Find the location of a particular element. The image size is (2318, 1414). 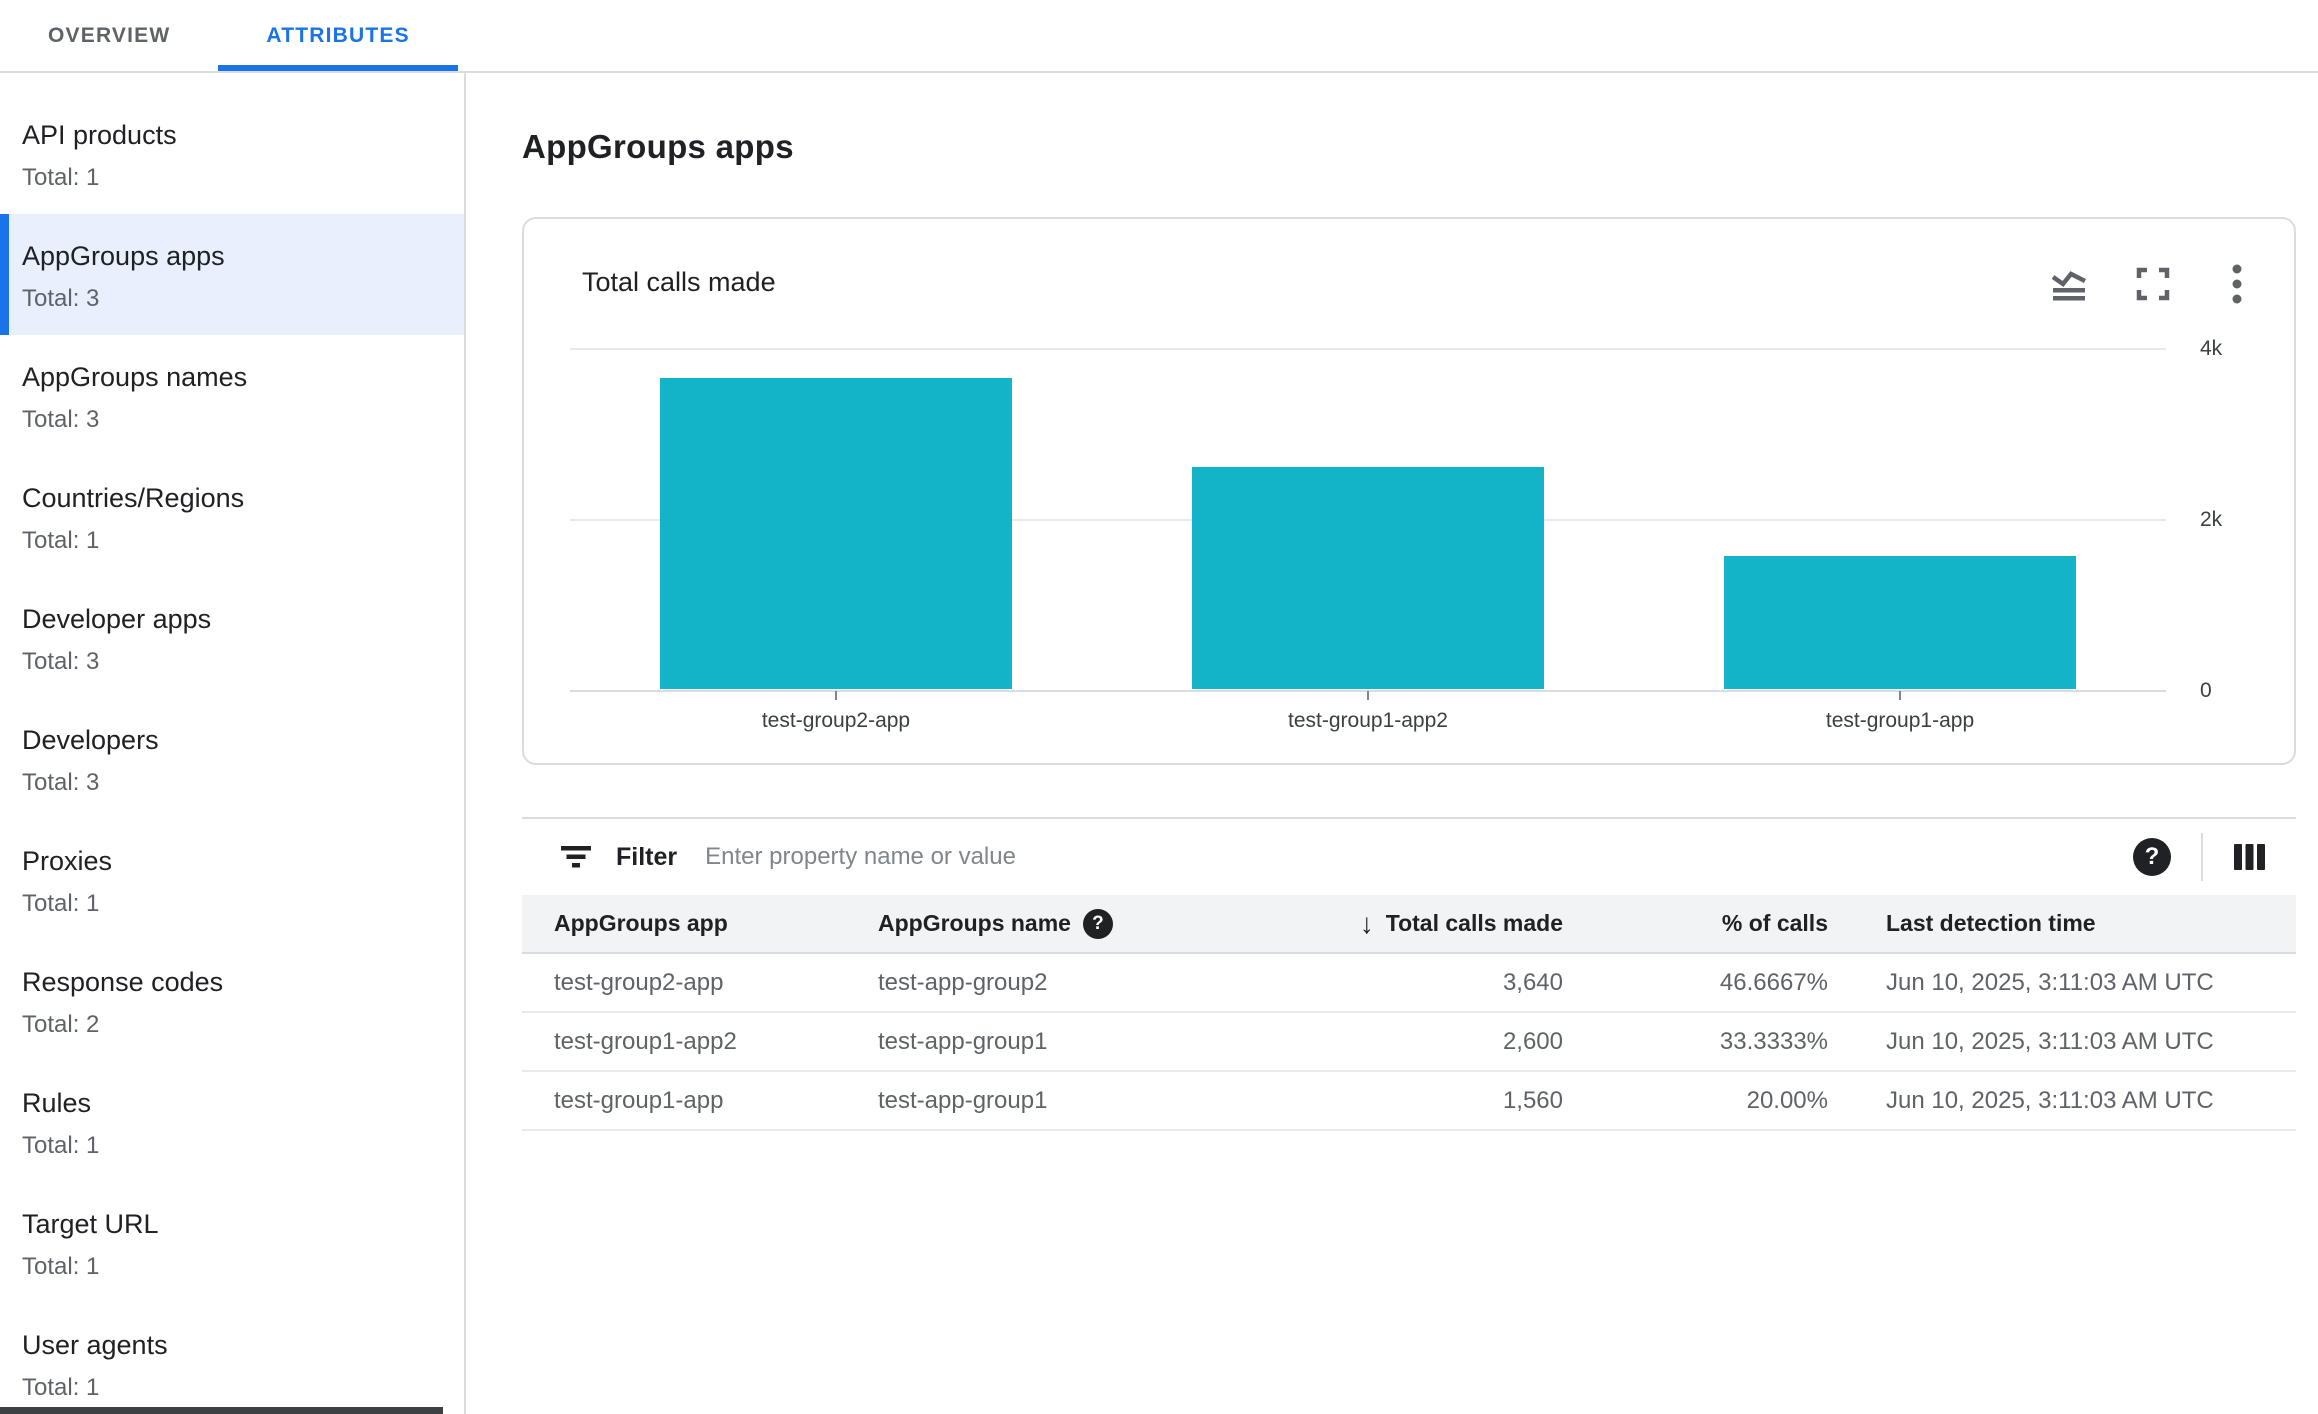

sidebar-item-developers: Developers Total: 3 is located at coordinates (232, 758).